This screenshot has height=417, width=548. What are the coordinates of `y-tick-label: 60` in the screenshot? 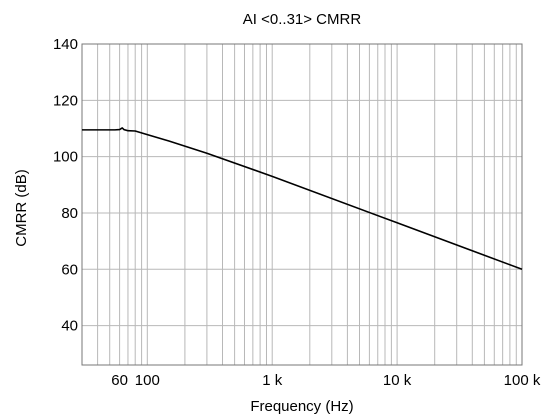 It's located at (69, 269).